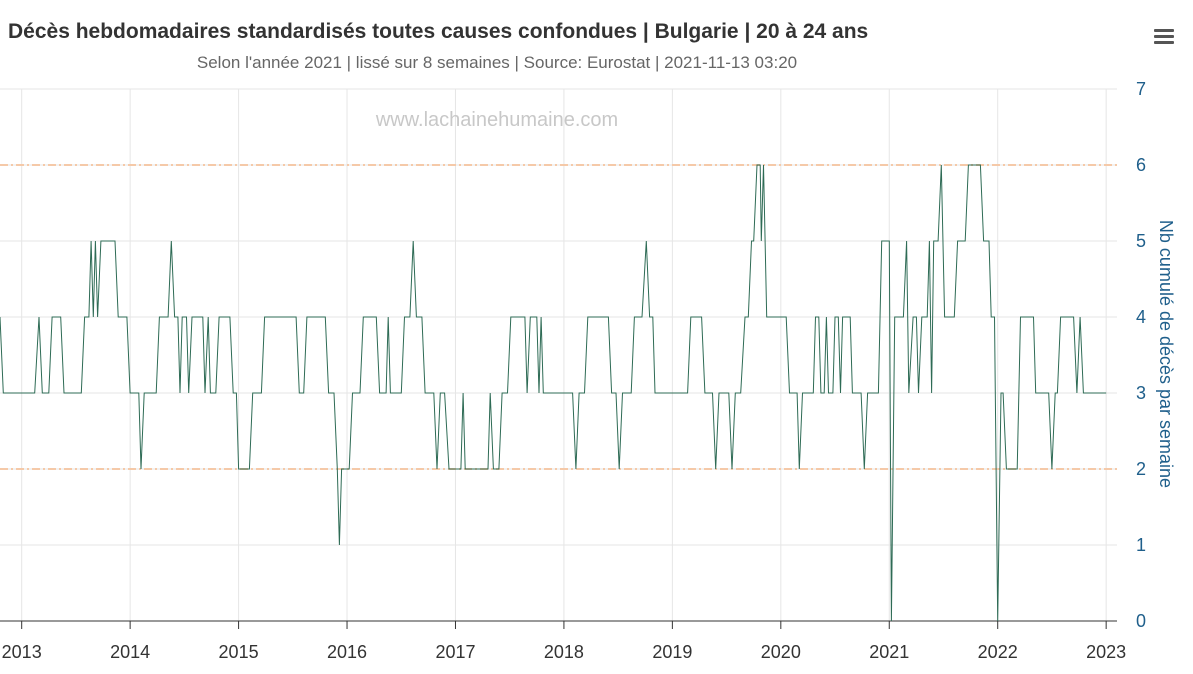 The height and width of the screenshot is (674, 1193). What do you see at coordinates (672, 652) in the screenshot?
I see `x-tick-label: 2019` at bounding box center [672, 652].